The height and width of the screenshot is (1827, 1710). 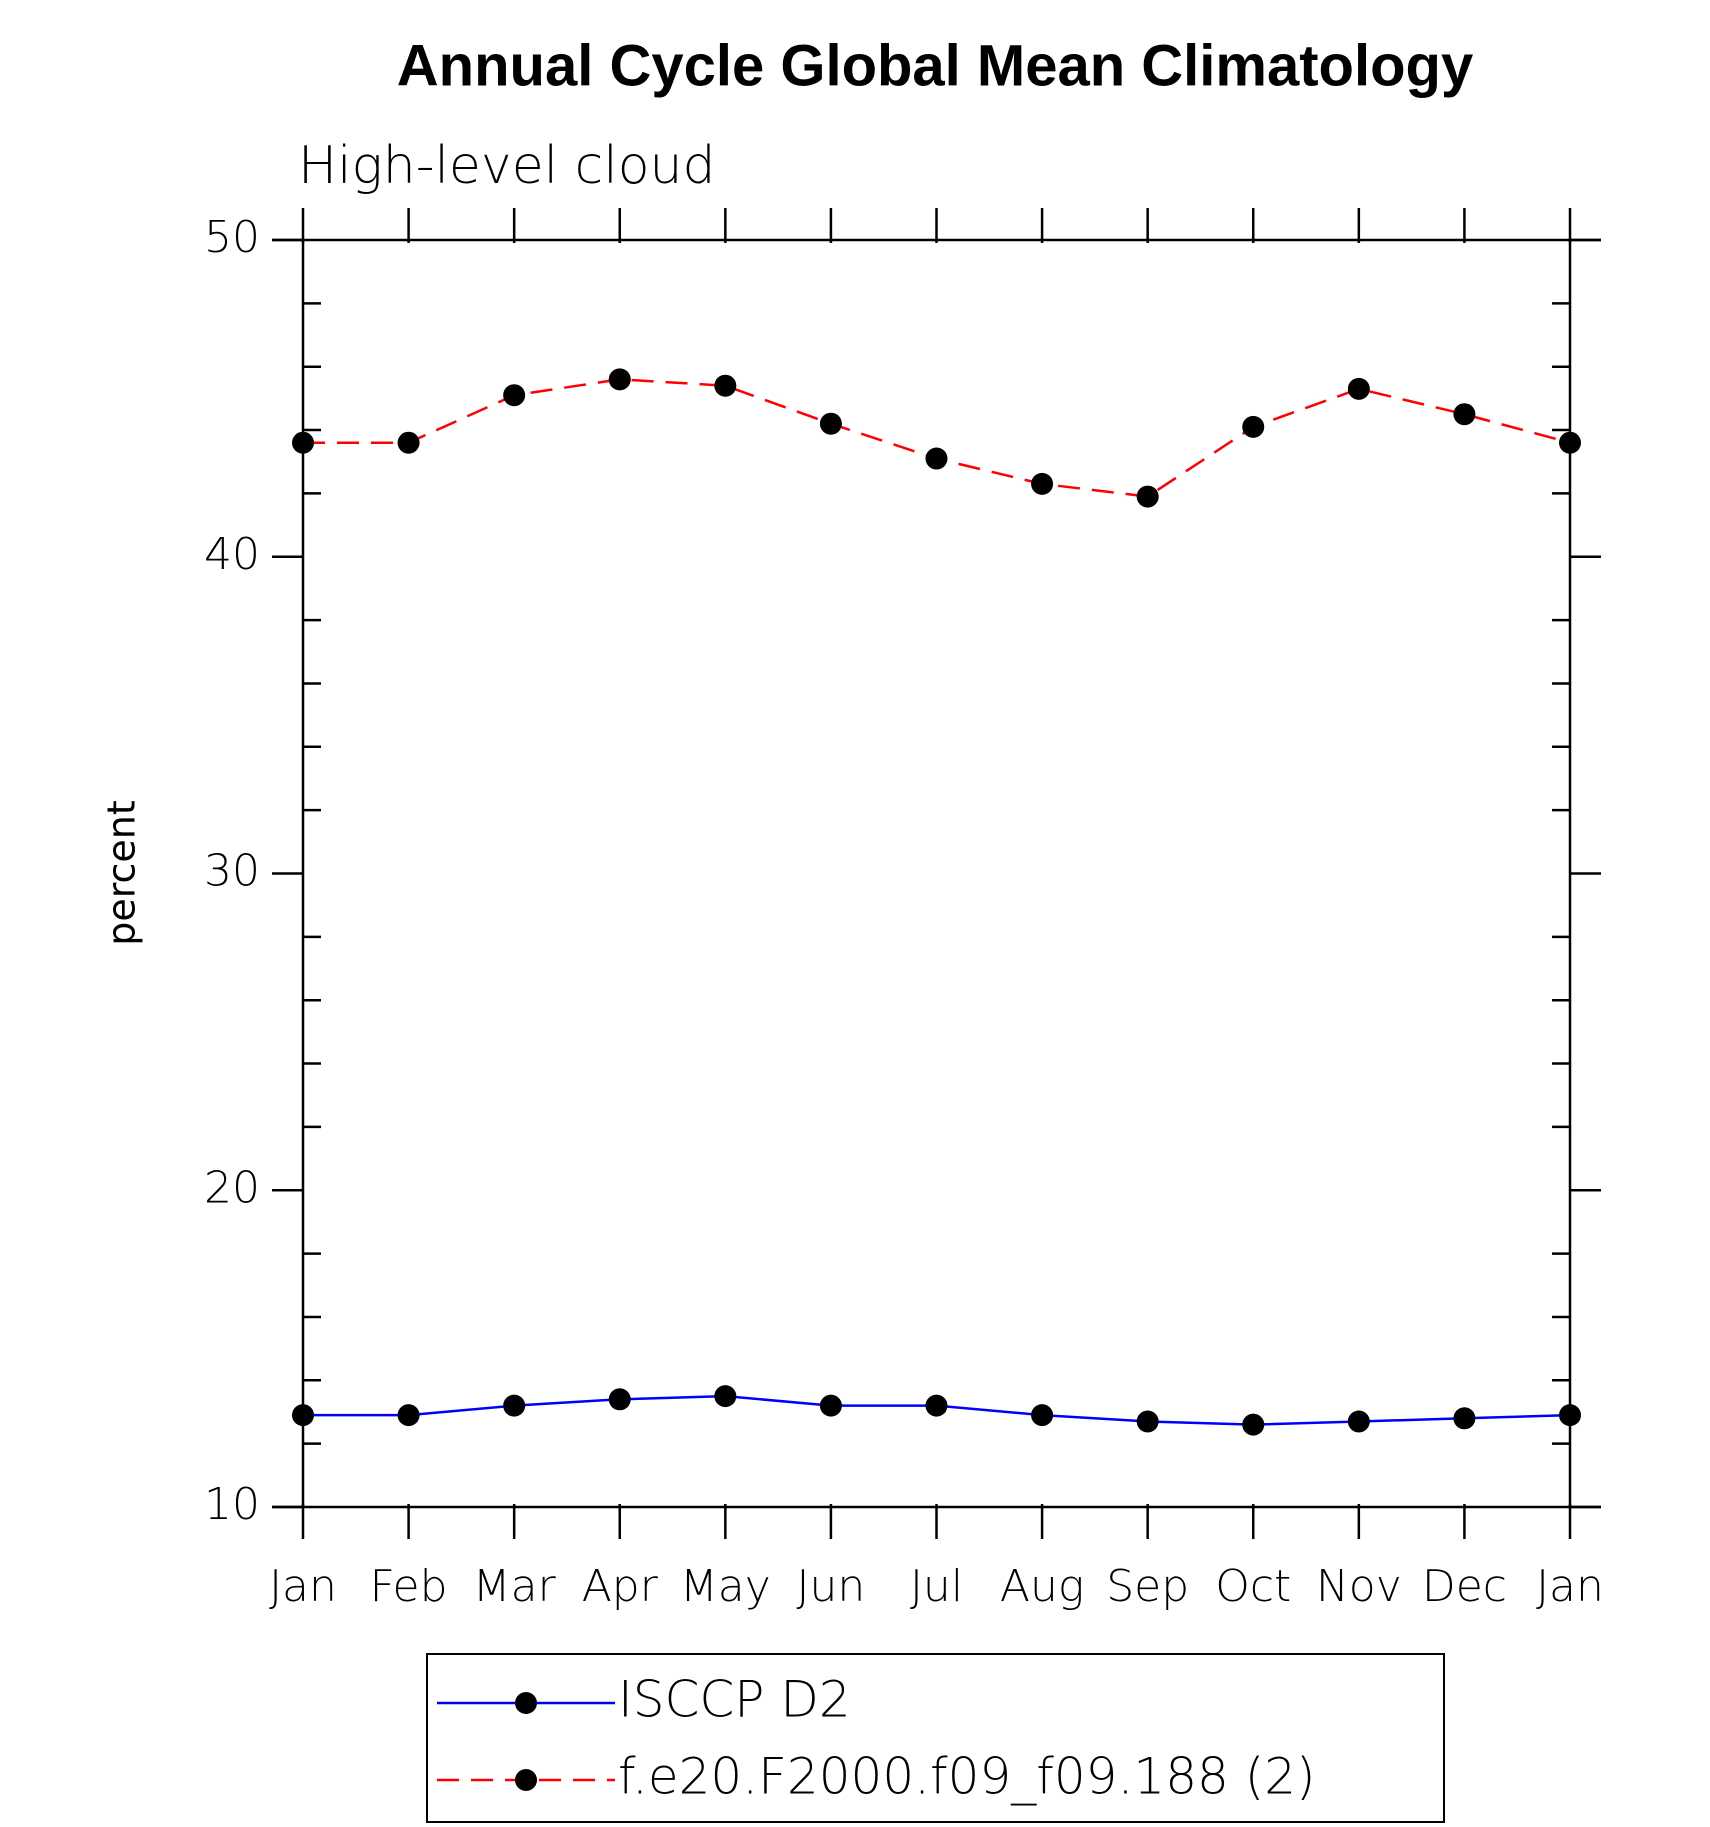 What do you see at coordinates (232, 554) in the screenshot?
I see `y-tick-label: 40` at bounding box center [232, 554].